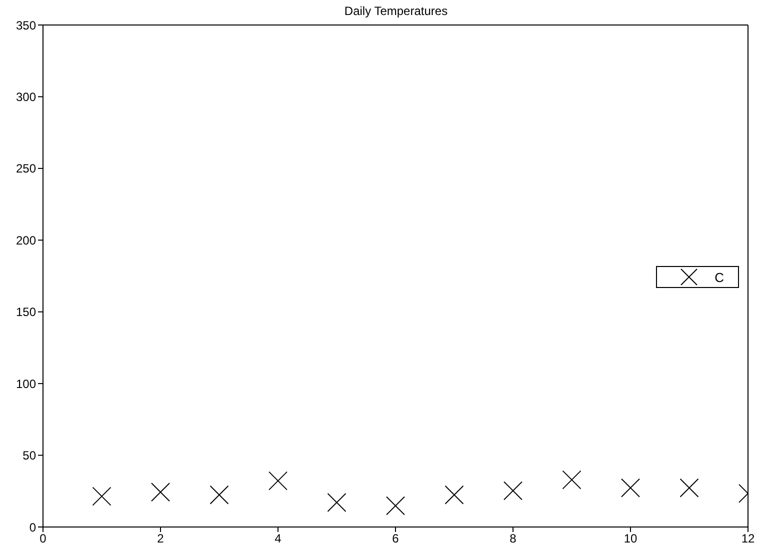 The width and height of the screenshot is (759, 552). What do you see at coordinates (32, 527) in the screenshot?
I see `y-tick-label: 0` at bounding box center [32, 527].